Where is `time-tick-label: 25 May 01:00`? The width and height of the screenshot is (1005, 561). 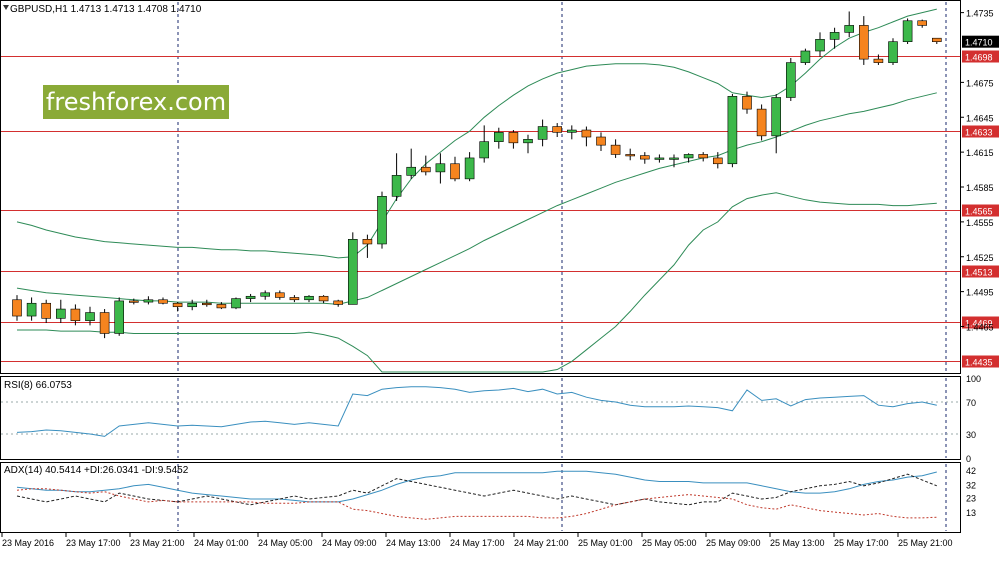
time-tick-label: 25 May 01:00 is located at coordinates (605, 543).